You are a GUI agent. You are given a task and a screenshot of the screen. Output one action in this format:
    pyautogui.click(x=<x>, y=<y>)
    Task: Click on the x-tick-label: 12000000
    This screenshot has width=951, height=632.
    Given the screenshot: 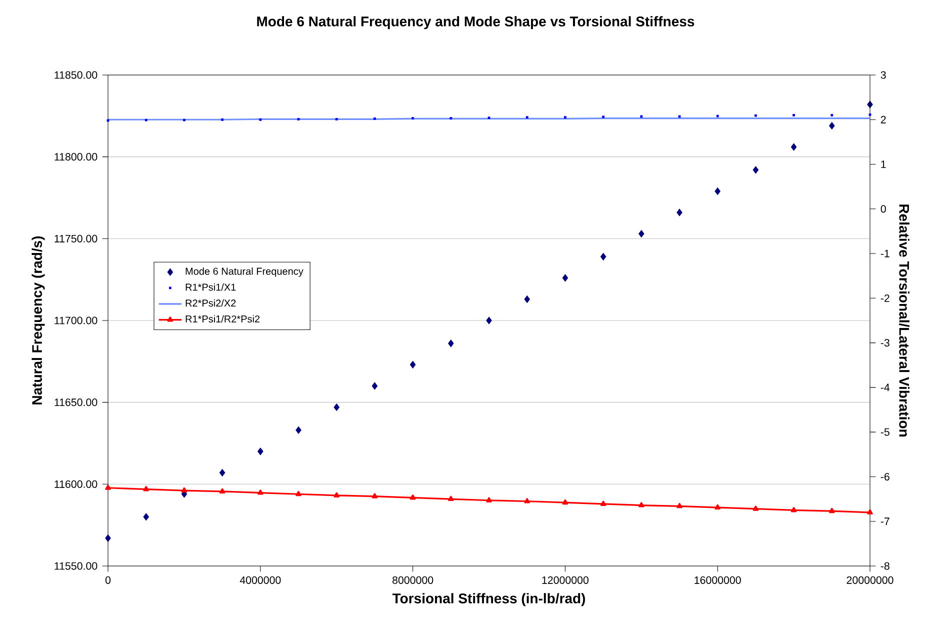 What is the action you would take?
    pyautogui.click(x=565, y=580)
    